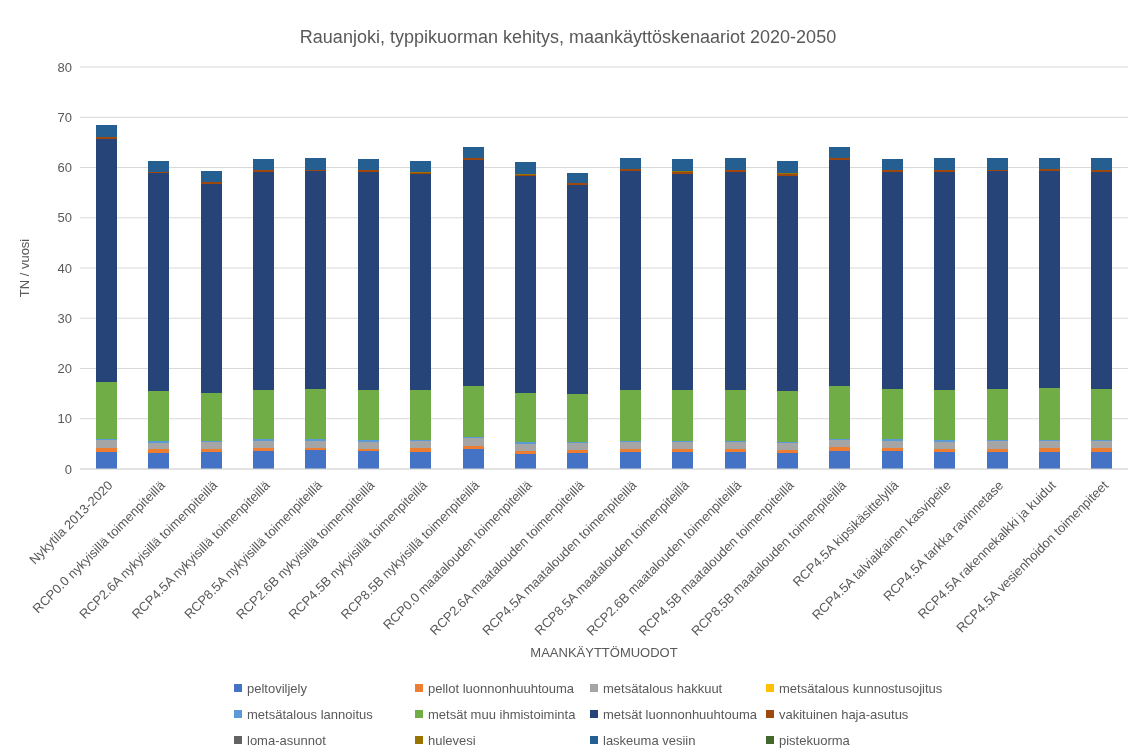  I want to click on legend-label: metsätalous kunnostusojitus, so click(861, 688).